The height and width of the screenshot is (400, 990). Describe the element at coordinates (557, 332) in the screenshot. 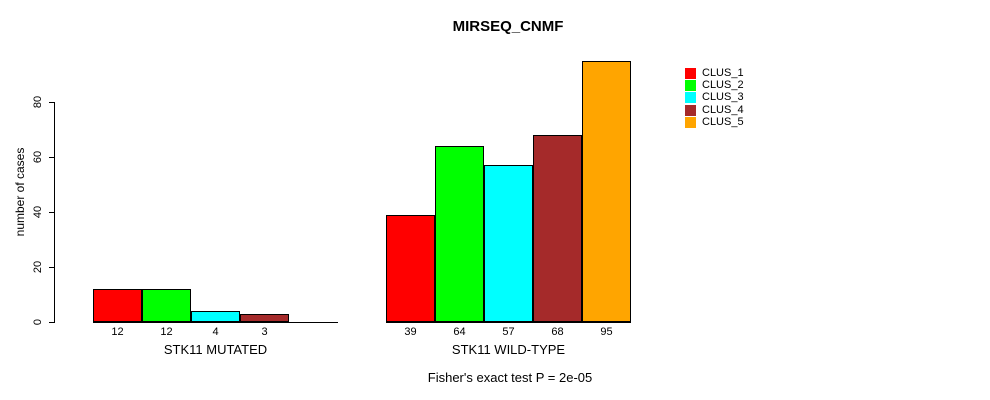

I see `bar-value-label: 68` at that location.